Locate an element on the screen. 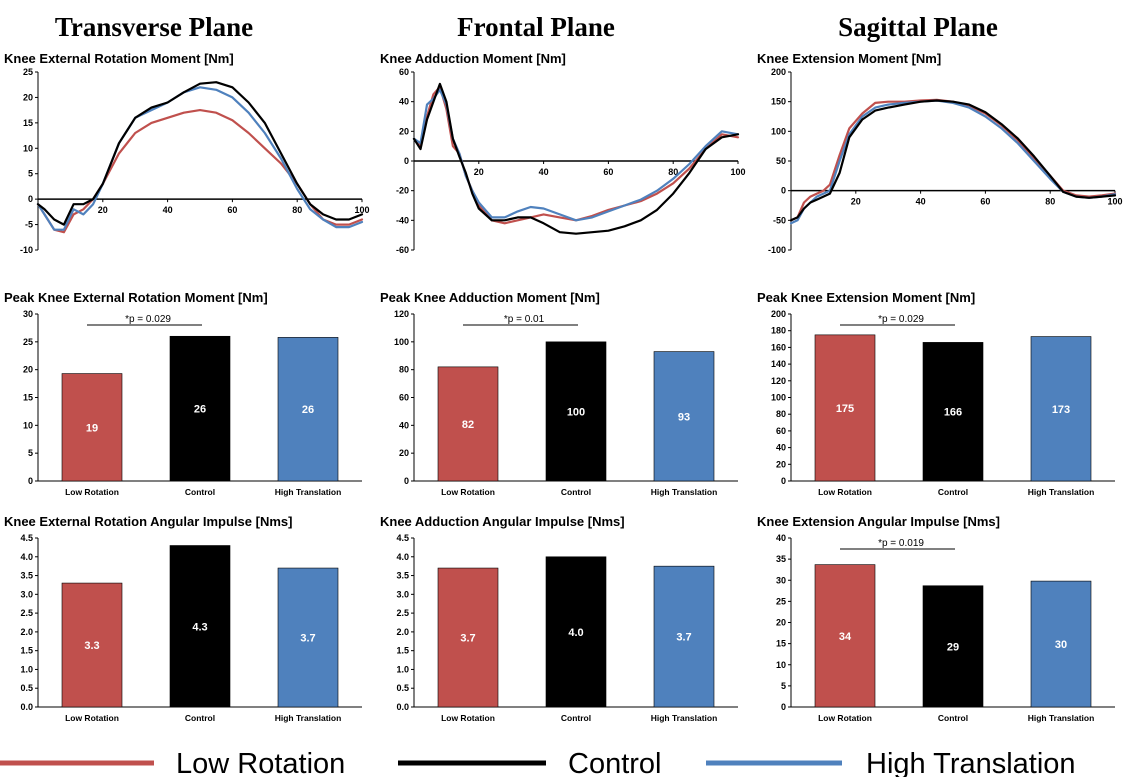 The height and width of the screenshot is (777, 1126). y-tick-label: -20 is located at coordinates (402, 191).